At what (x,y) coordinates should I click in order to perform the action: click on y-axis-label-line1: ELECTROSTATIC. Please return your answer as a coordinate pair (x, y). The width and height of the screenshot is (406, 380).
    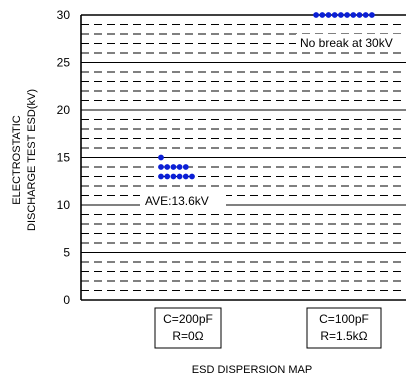
    Looking at the image, I should click on (17, 159).